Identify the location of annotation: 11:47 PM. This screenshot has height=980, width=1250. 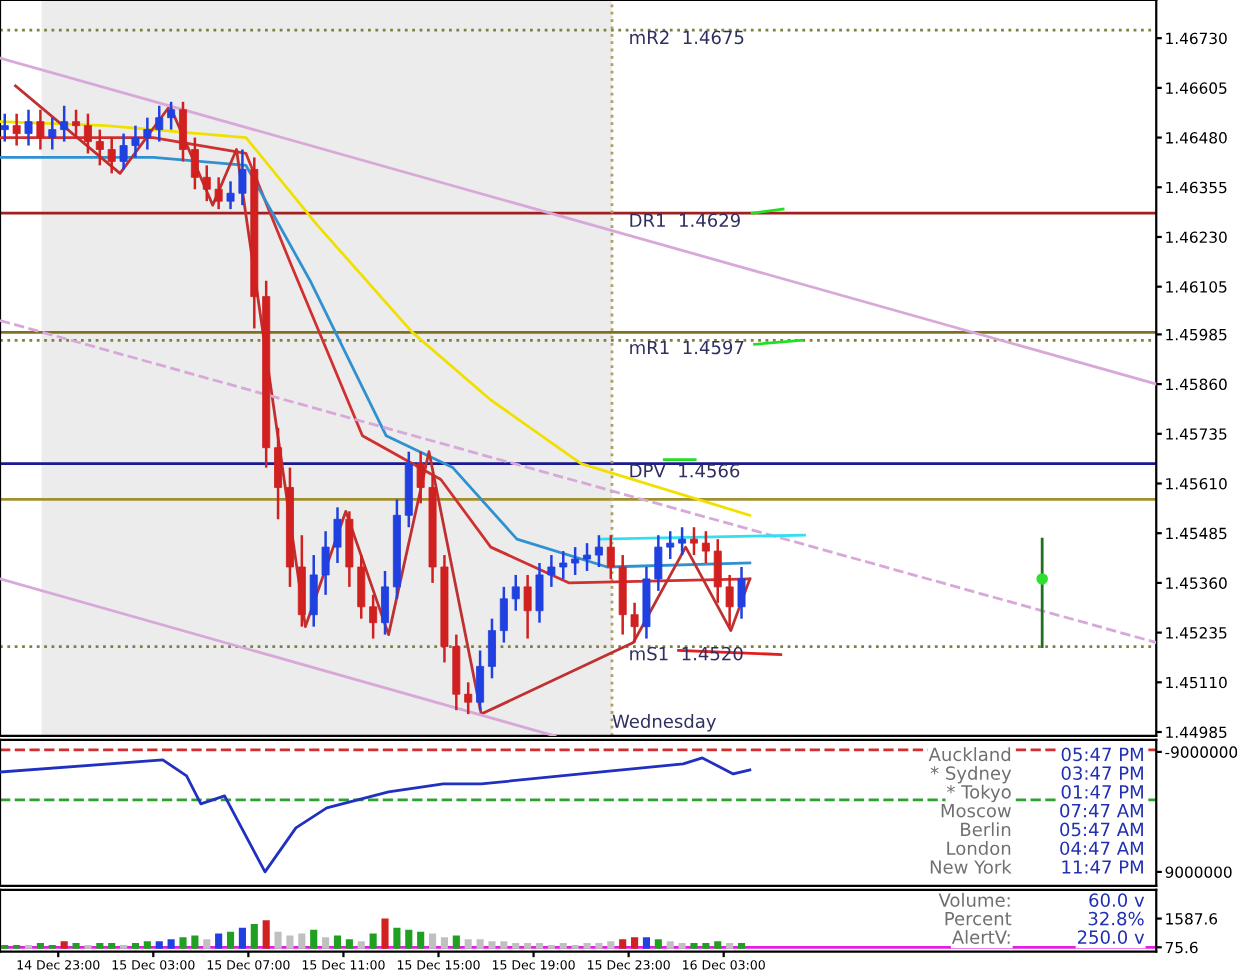
(1102, 867).